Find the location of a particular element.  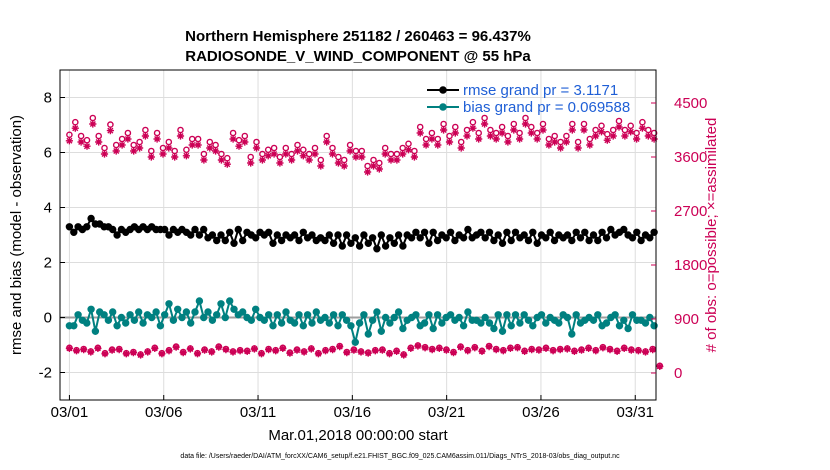

legend-marker is located at coordinates (443, 107).